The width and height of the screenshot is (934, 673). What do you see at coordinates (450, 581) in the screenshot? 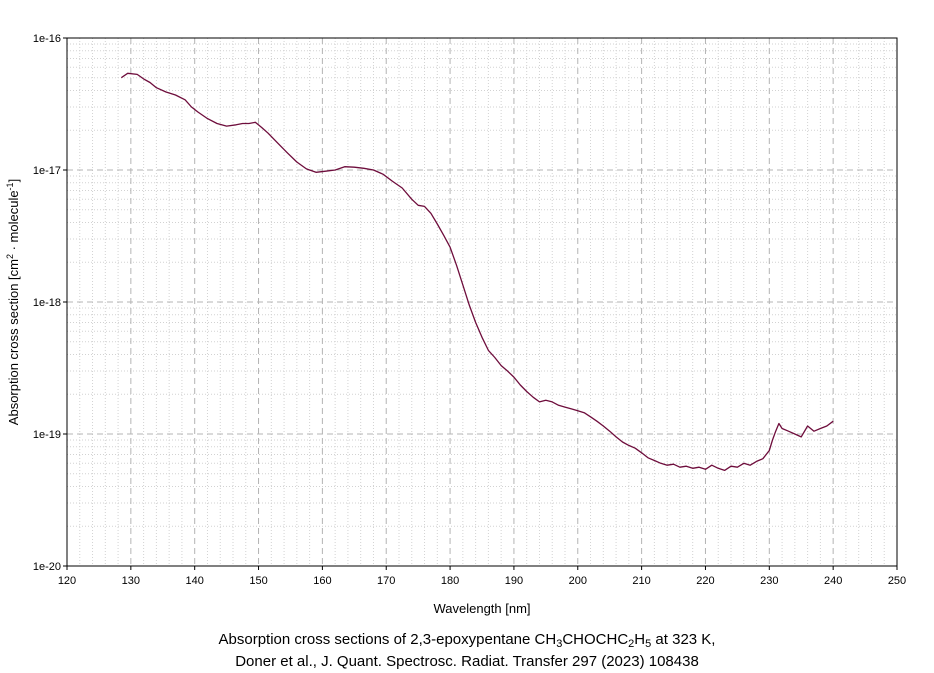
I see `x-tick-label: 180` at bounding box center [450, 581].